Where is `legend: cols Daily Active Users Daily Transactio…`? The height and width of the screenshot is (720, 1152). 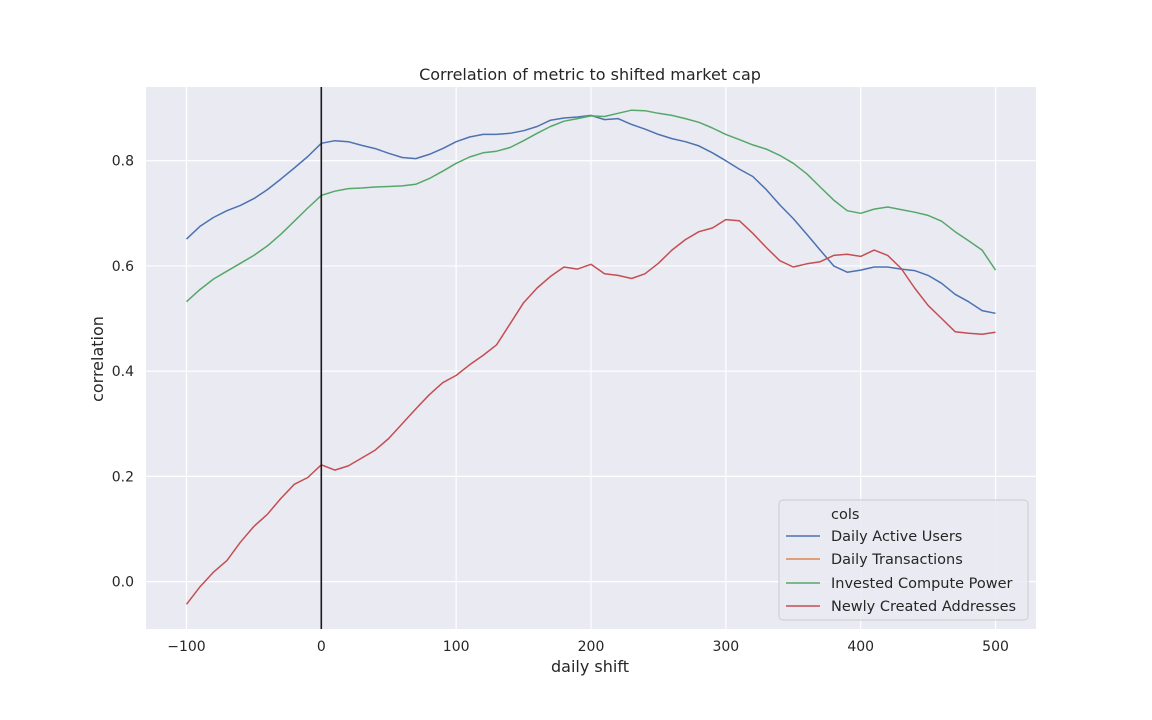 legend: cols Daily Active Users Daily Transactio… is located at coordinates (903, 560).